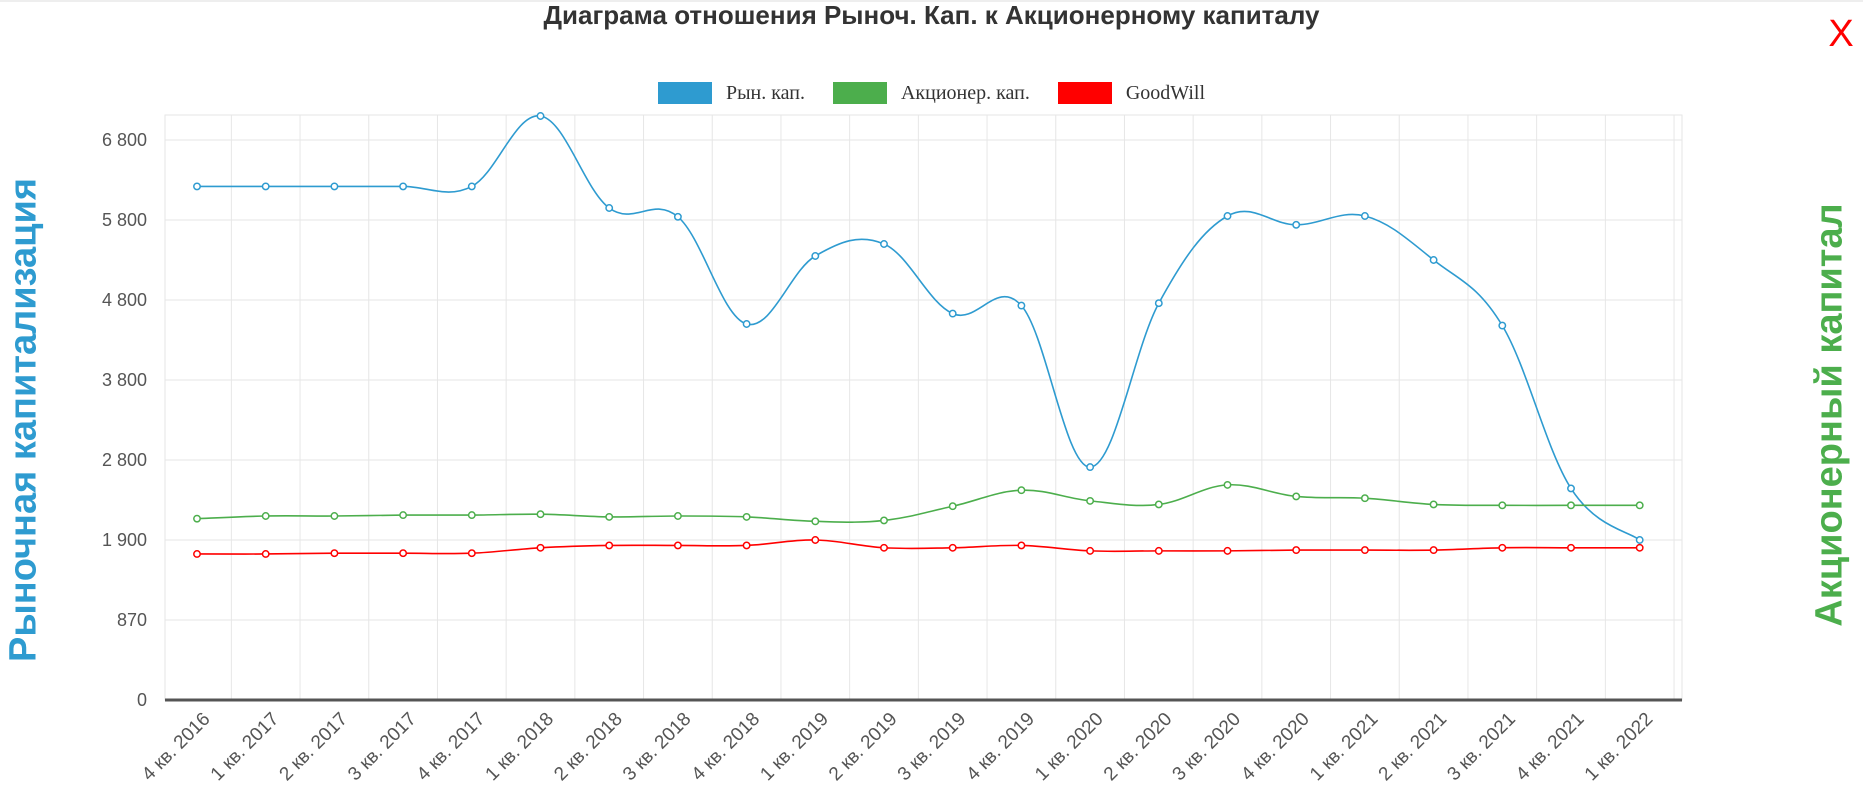  Describe the element at coordinates (726, 747) in the screenshot. I see `x-tick-label: 4 кв. 2018` at that location.